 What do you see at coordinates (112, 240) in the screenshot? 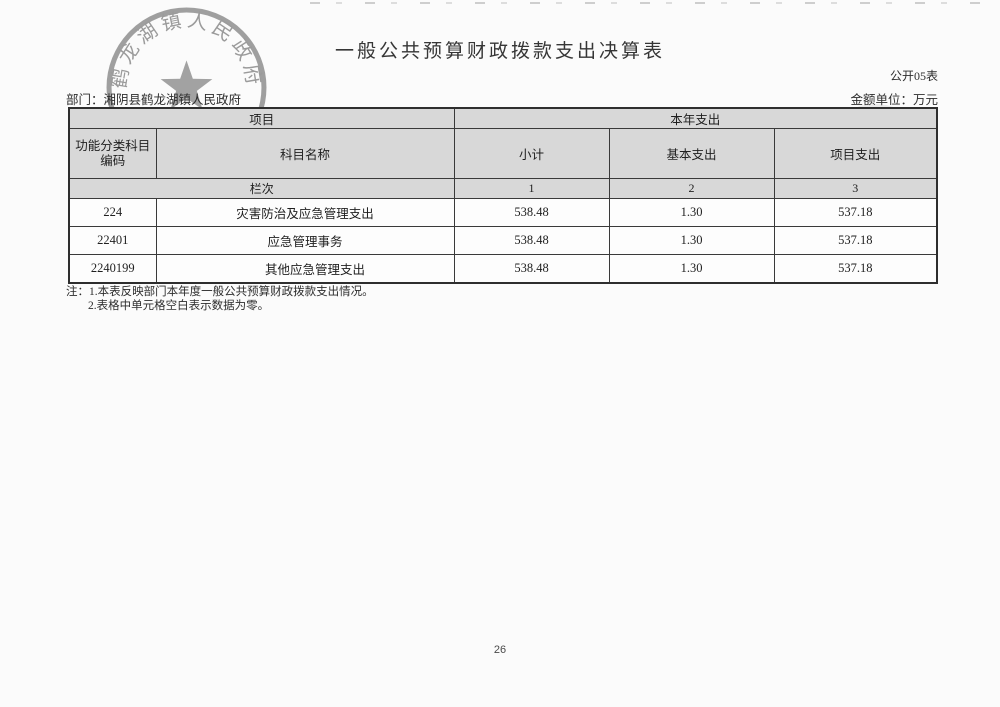
I see `cell-code: 22401` at bounding box center [112, 240].